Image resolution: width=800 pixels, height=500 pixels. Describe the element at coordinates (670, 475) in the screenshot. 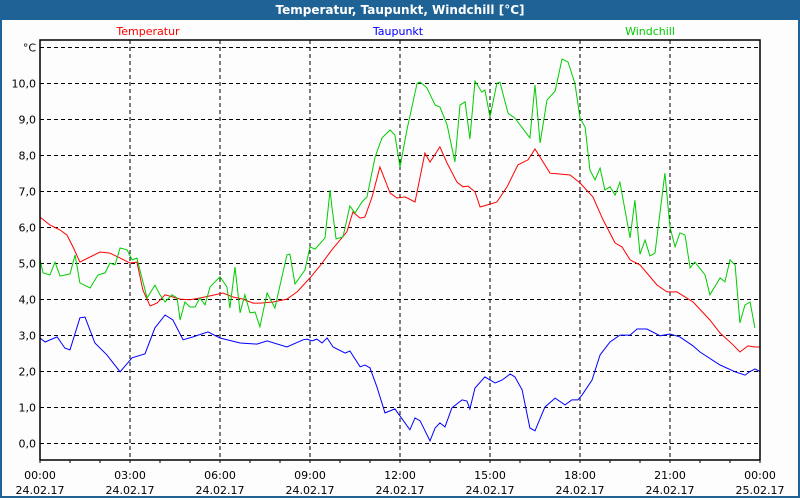

I see `x-tick-time: 21:00` at that location.